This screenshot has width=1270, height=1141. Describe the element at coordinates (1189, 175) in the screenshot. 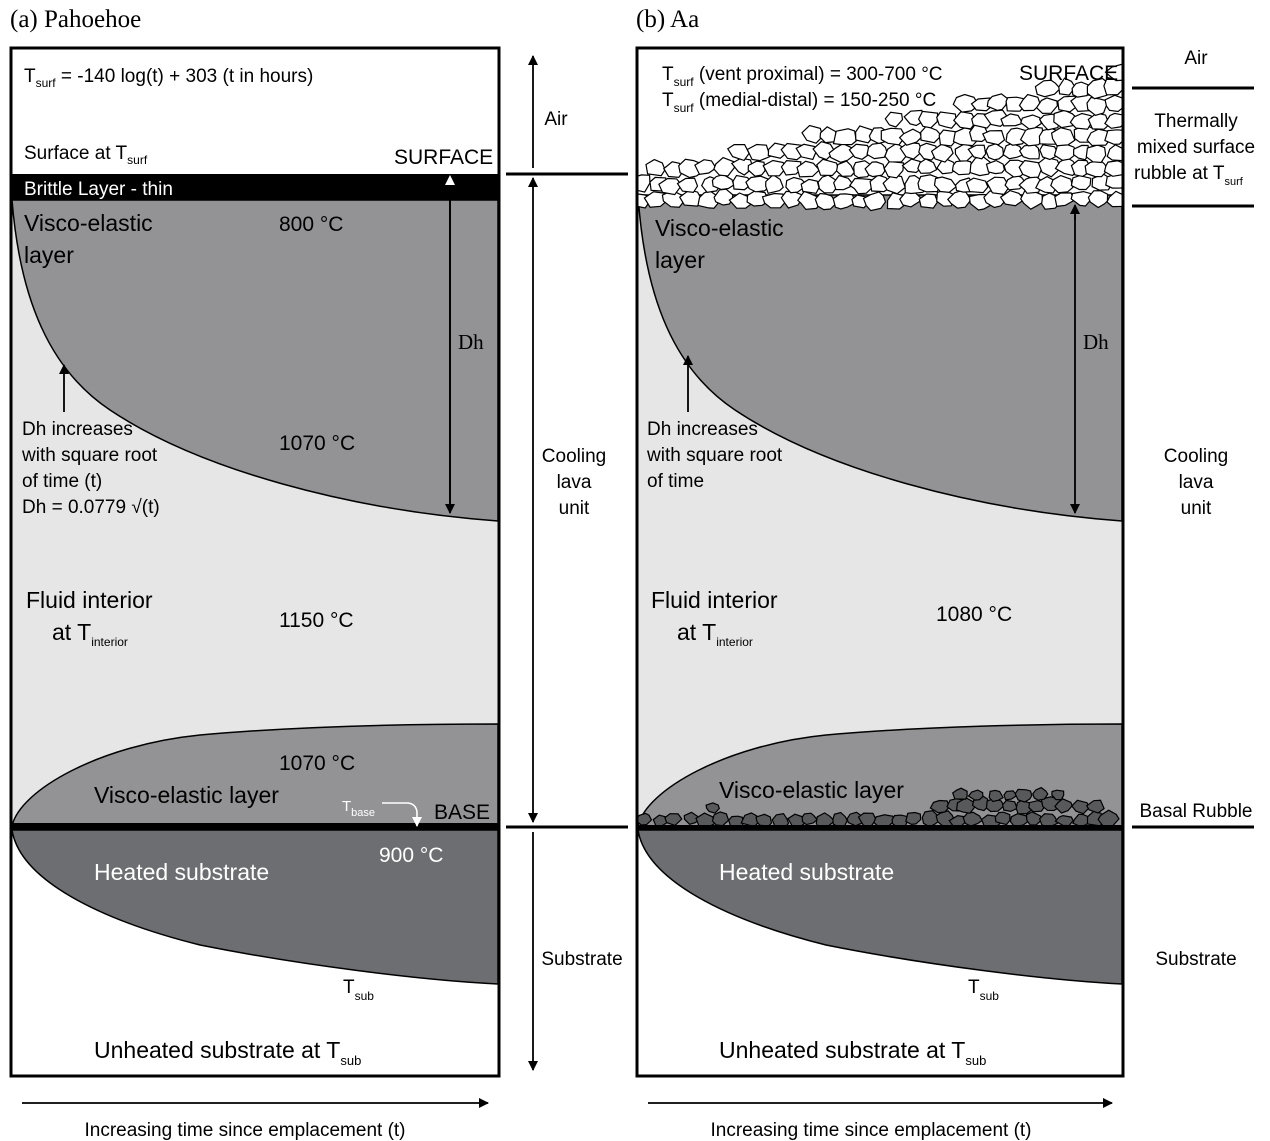

I see `rubble-label-line3: rubble at Tsurf` at that location.